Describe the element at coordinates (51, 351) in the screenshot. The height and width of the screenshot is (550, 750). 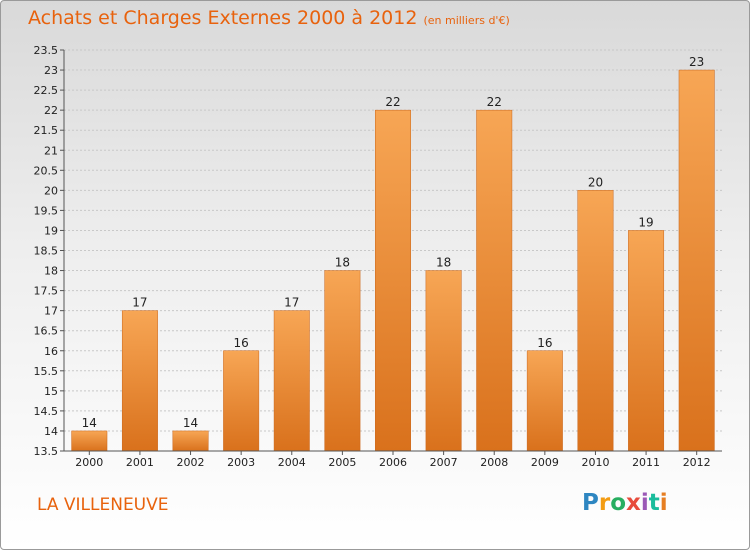
I see `y-tick-label: 16` at that location.